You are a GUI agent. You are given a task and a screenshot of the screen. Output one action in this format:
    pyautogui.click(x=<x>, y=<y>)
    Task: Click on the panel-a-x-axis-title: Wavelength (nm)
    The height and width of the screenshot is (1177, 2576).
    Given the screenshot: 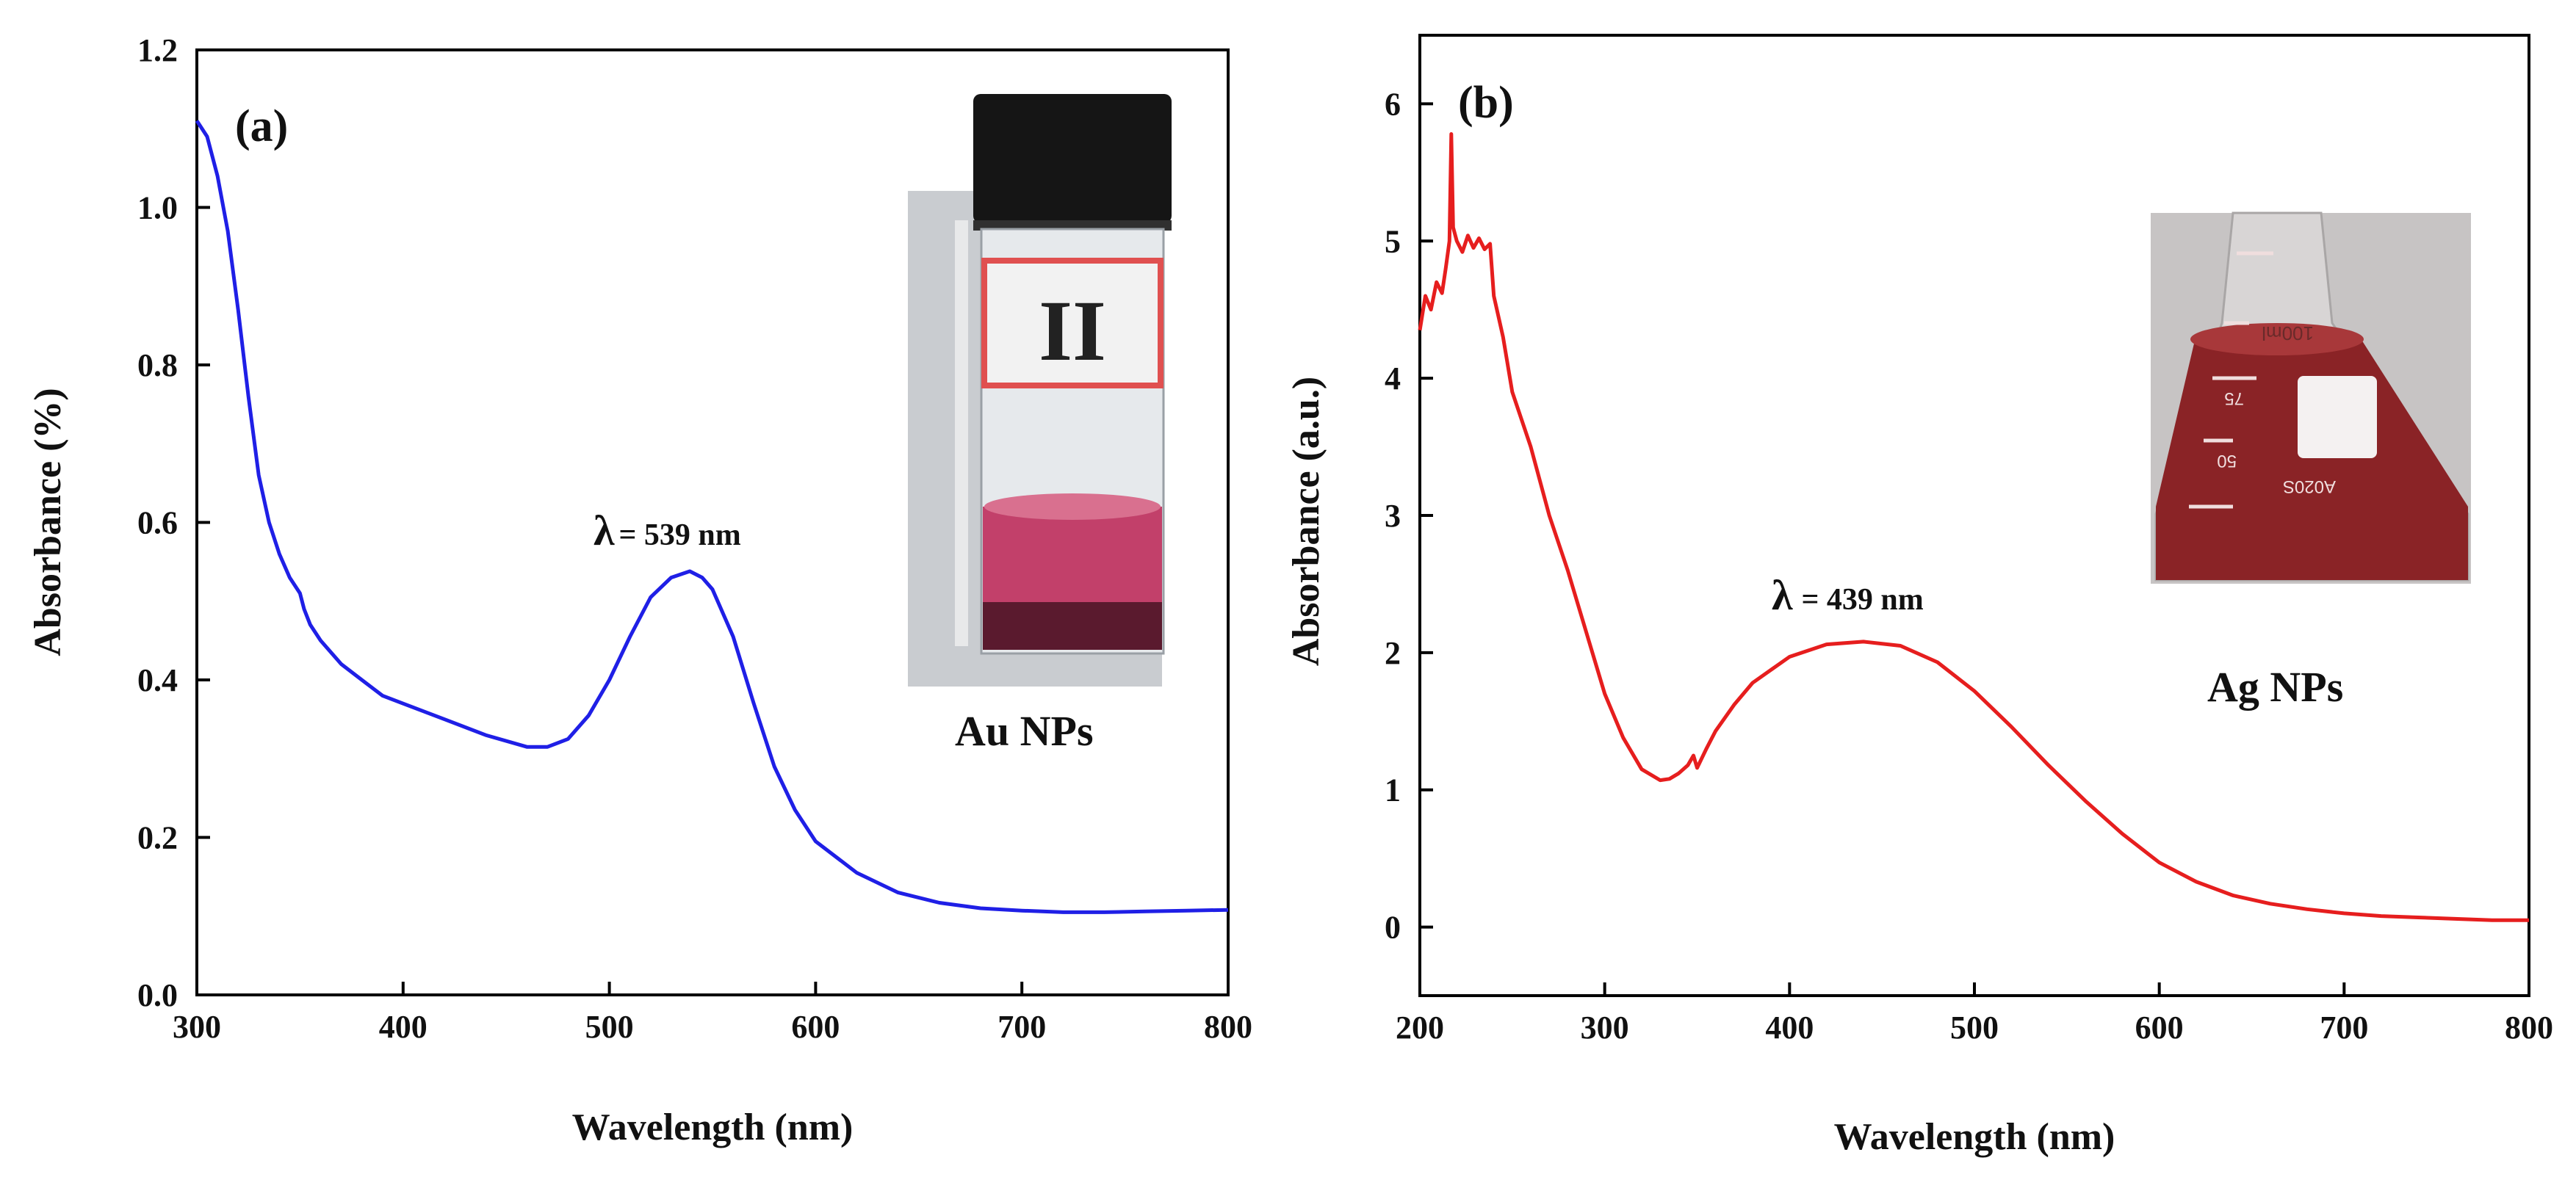 What is the action you would take?
    pyautogui.click(x=713, y=1127)
    